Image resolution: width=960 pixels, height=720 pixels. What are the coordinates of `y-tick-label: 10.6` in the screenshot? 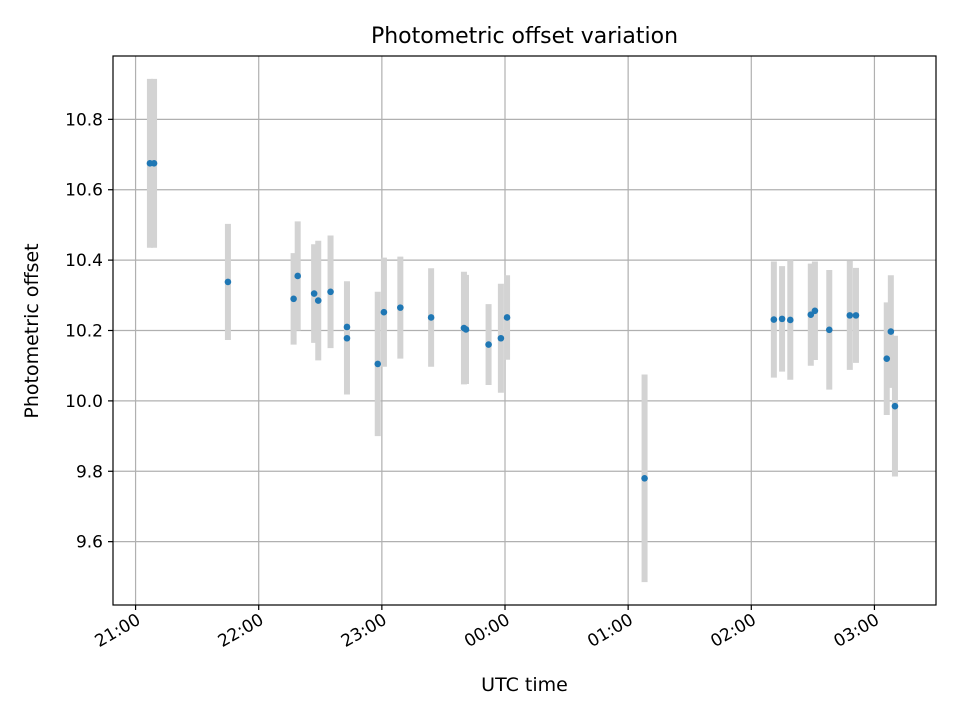 It's located at (84, 191).